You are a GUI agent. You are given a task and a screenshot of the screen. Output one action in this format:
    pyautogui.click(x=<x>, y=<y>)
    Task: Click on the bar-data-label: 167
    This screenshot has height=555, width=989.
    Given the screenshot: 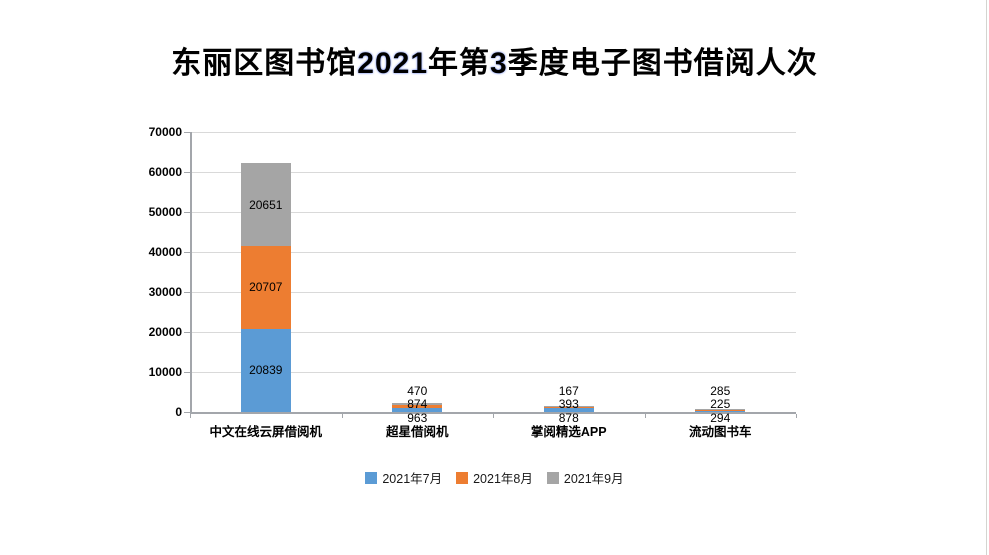 What is the action you would take?
    pyautogui.click(x=568, y=391)
    